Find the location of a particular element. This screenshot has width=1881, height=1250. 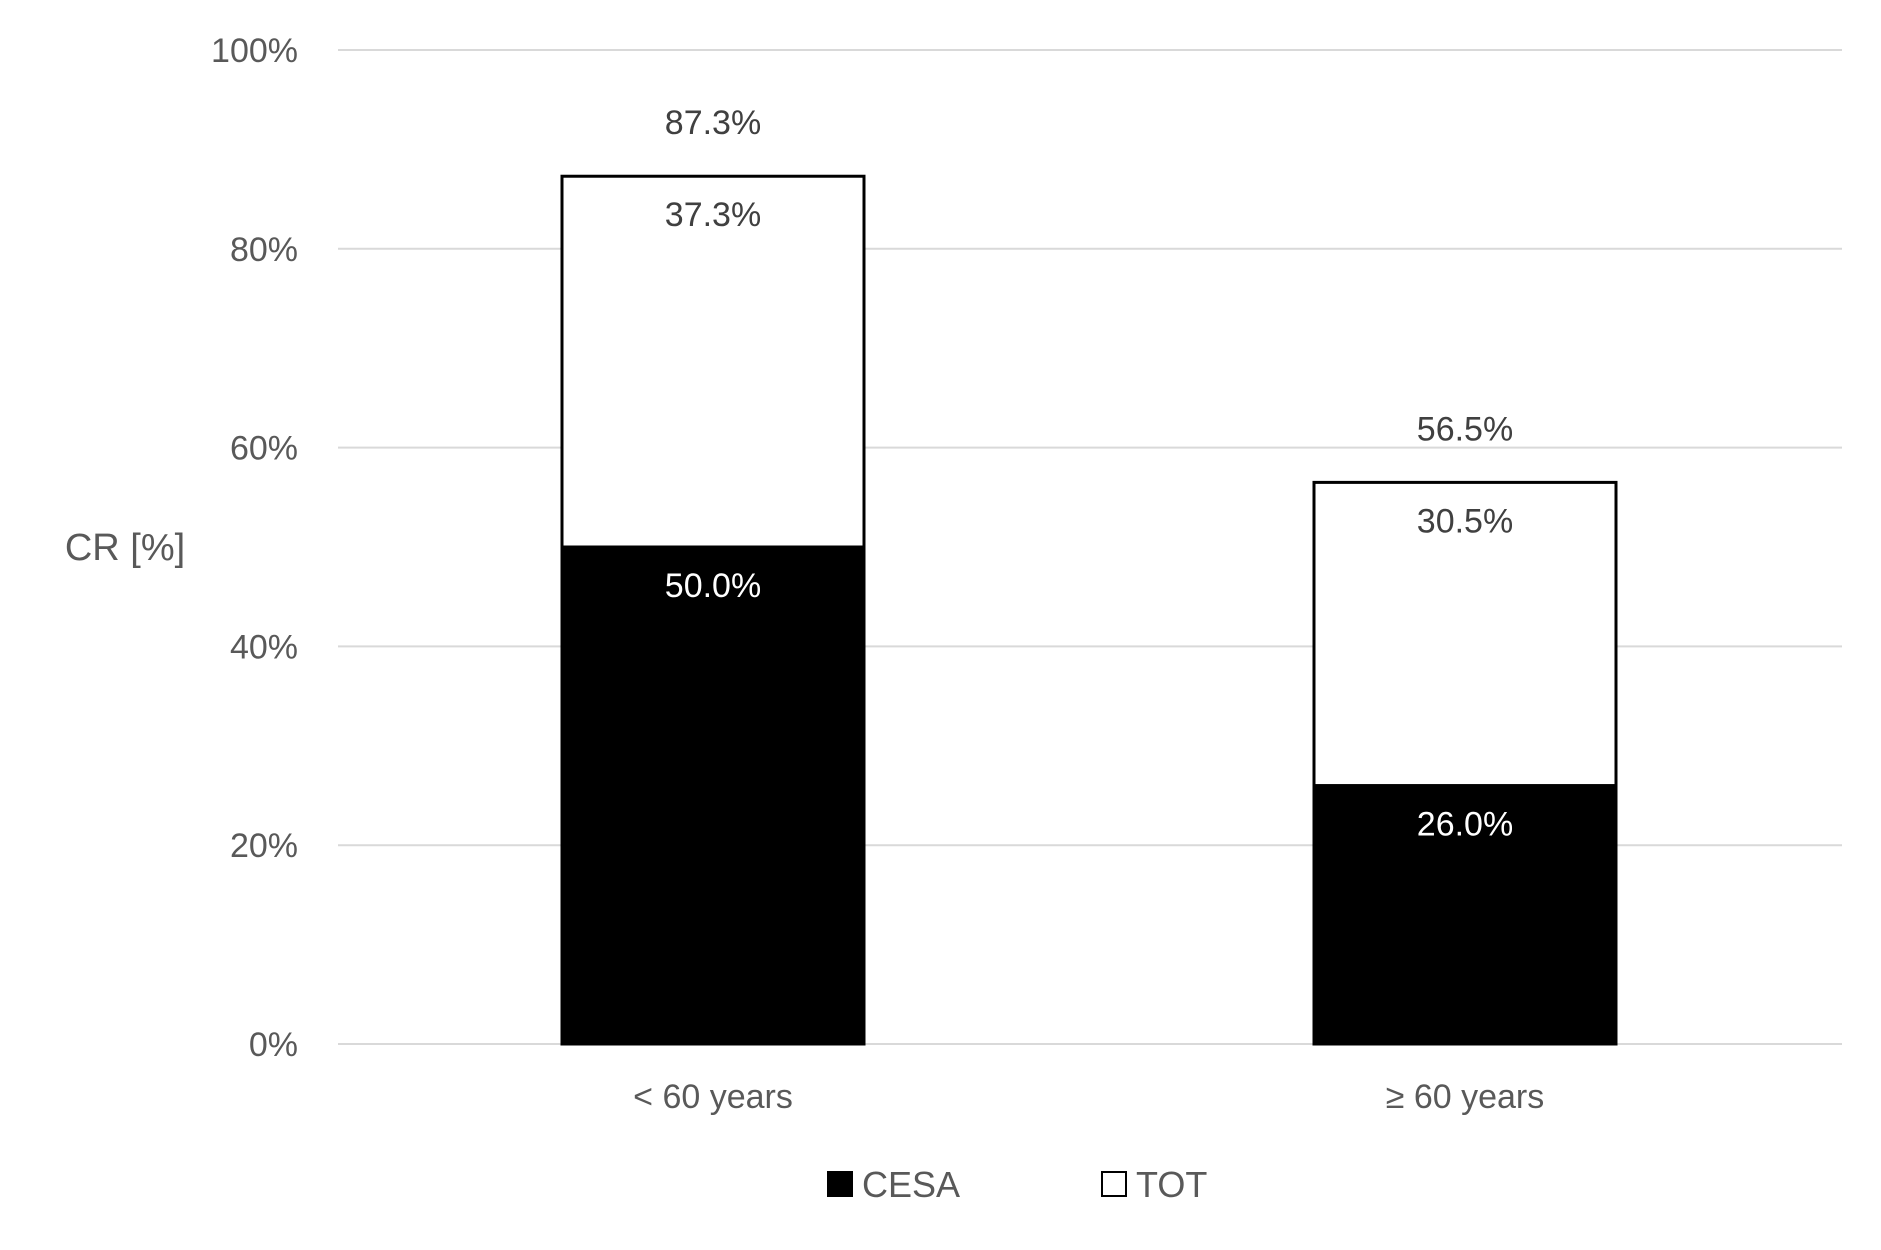

legend-swatch-cesa is located at coordinates (840, 1184).